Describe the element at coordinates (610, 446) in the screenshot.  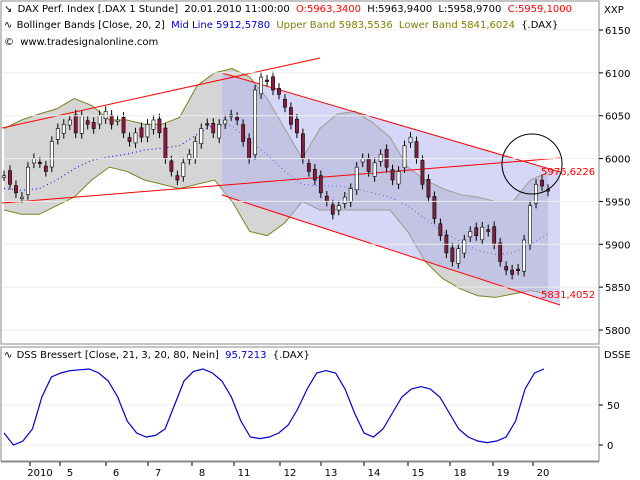
I see `osc-tick-label: 0` at that location.